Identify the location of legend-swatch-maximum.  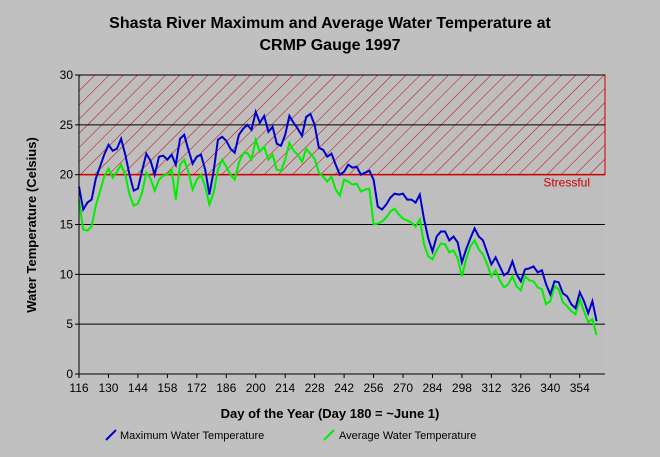
(111, 435).